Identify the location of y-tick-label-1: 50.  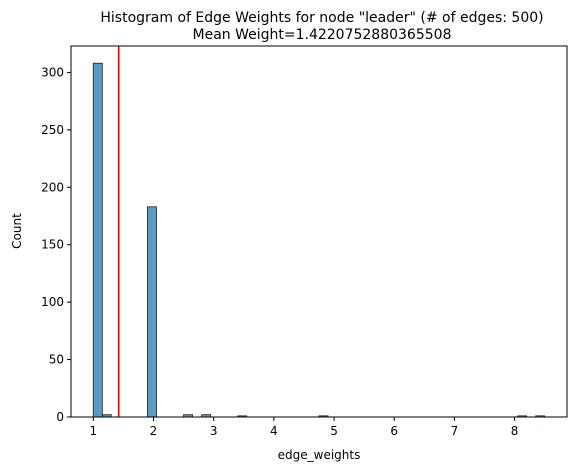
(56, 360).